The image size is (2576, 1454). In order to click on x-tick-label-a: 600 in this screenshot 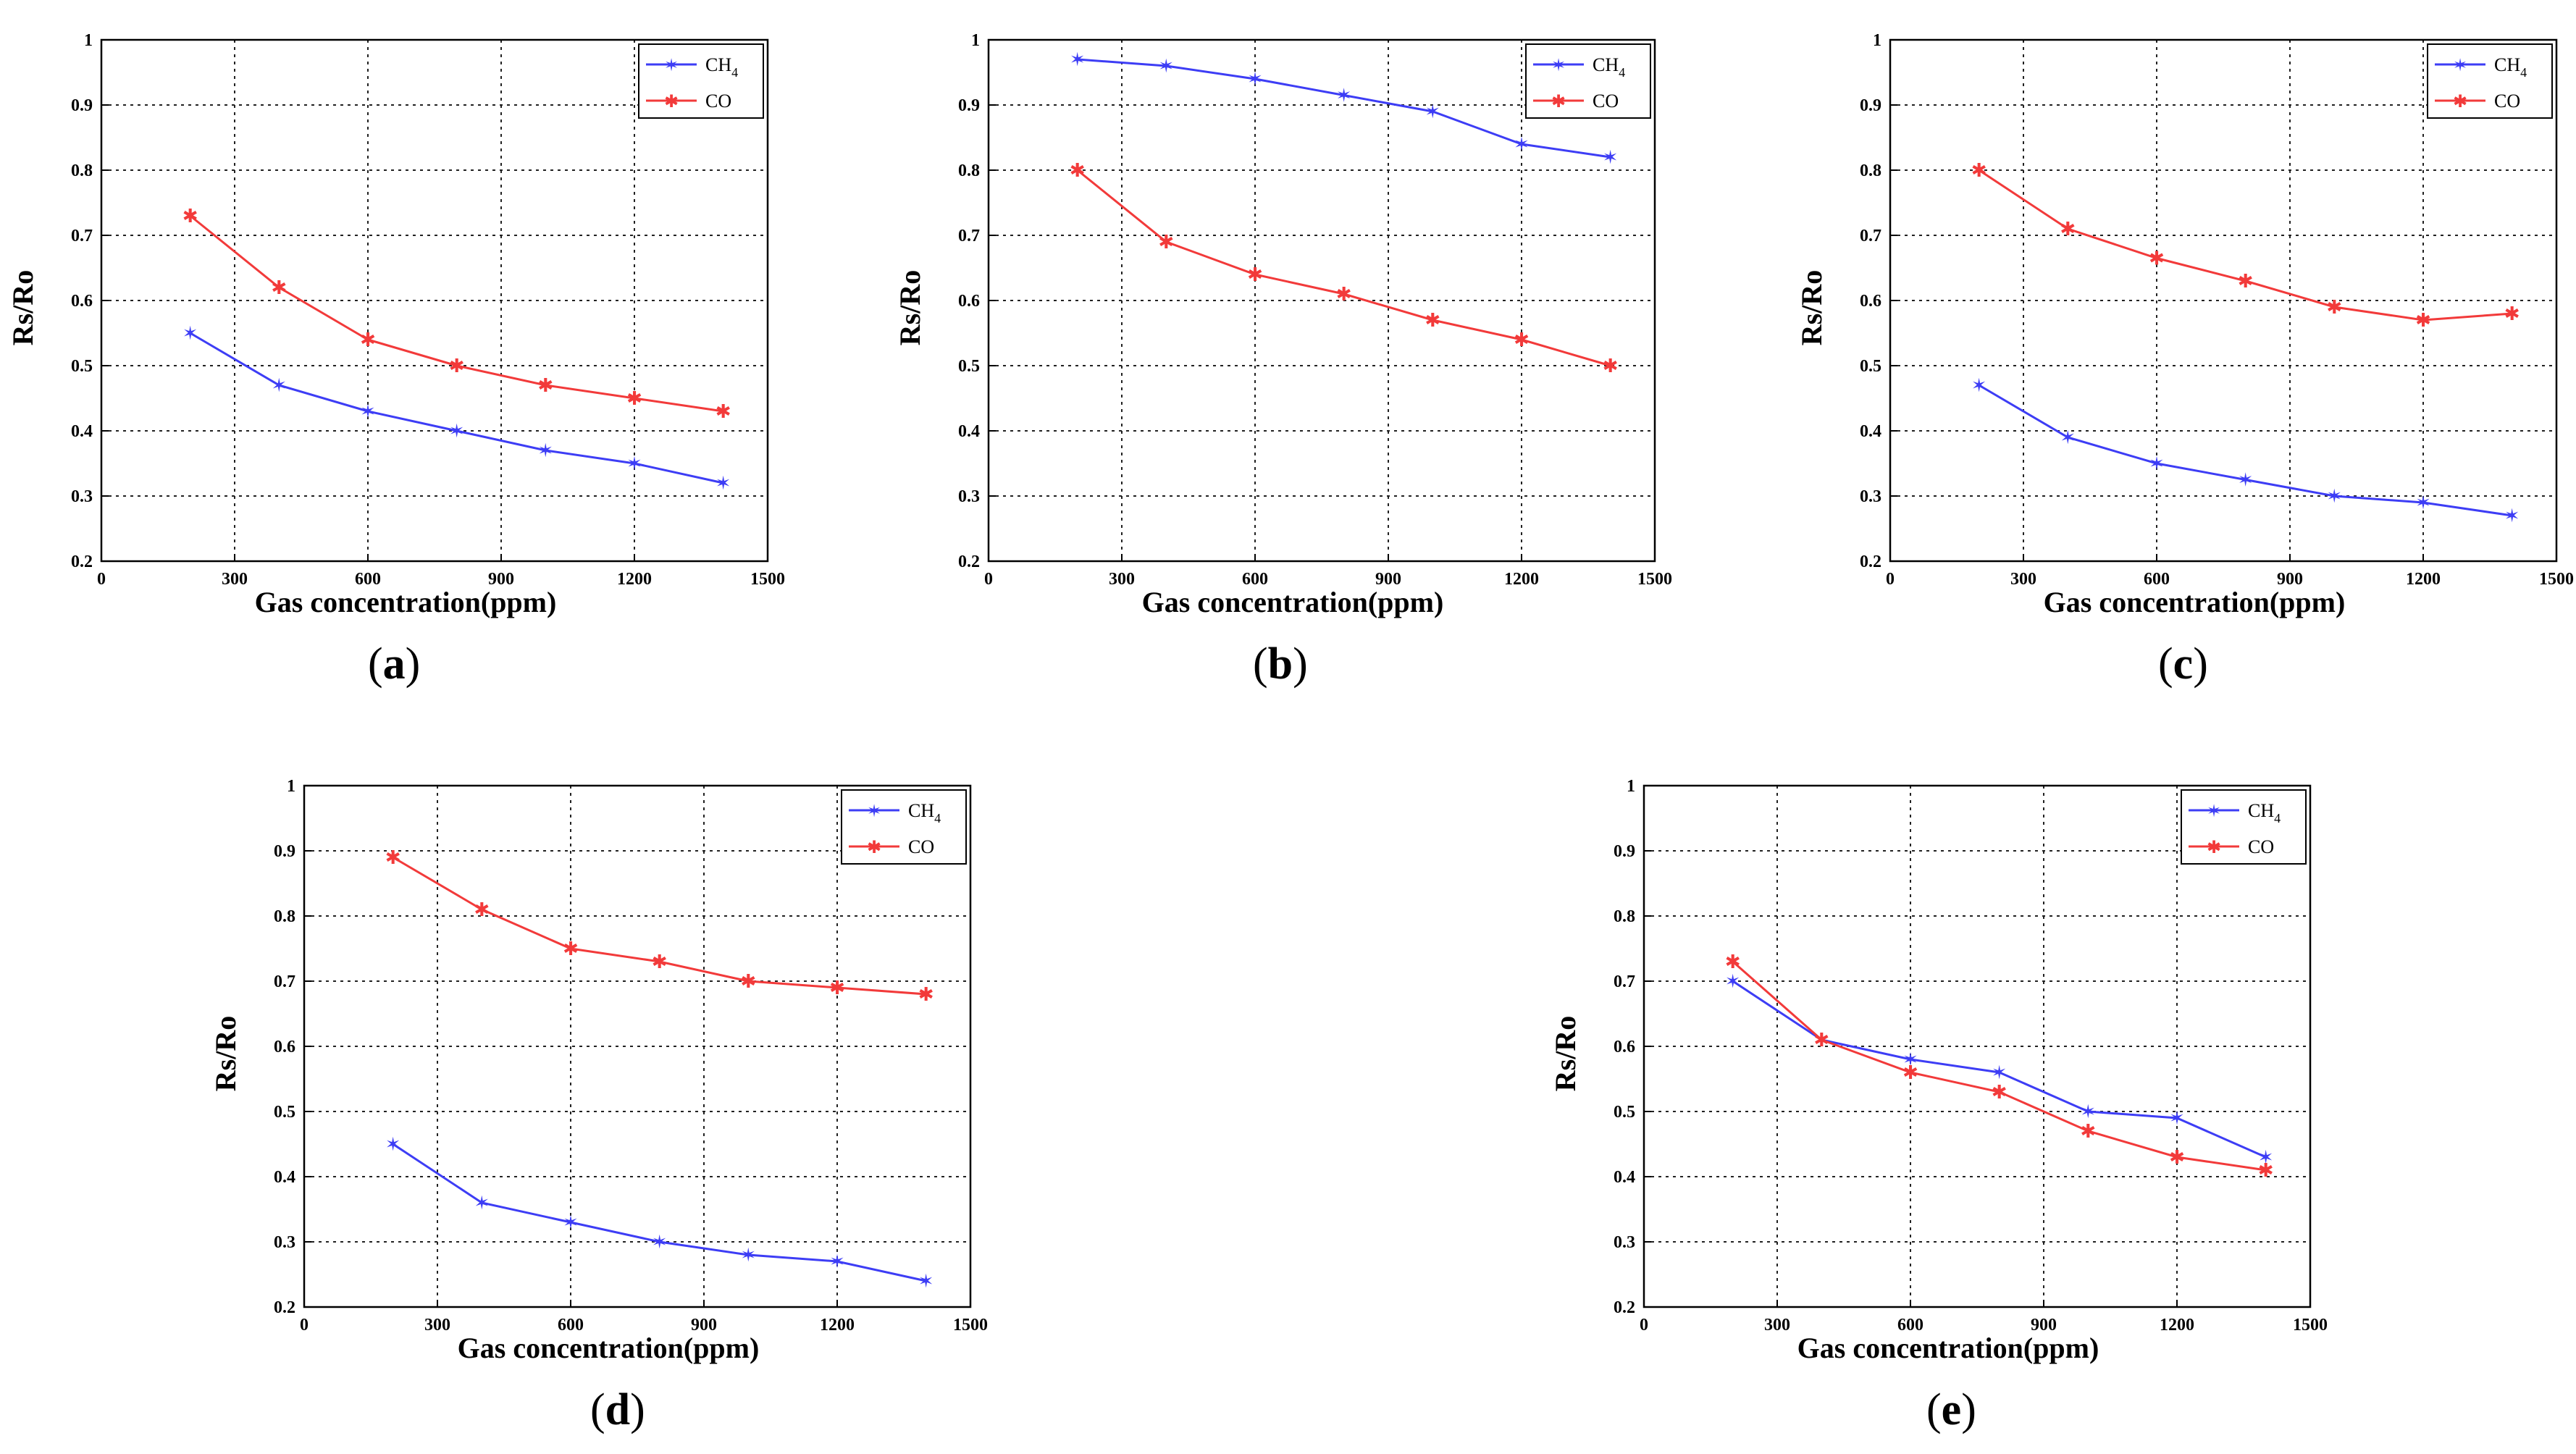, I will do `click(368, 579)`.